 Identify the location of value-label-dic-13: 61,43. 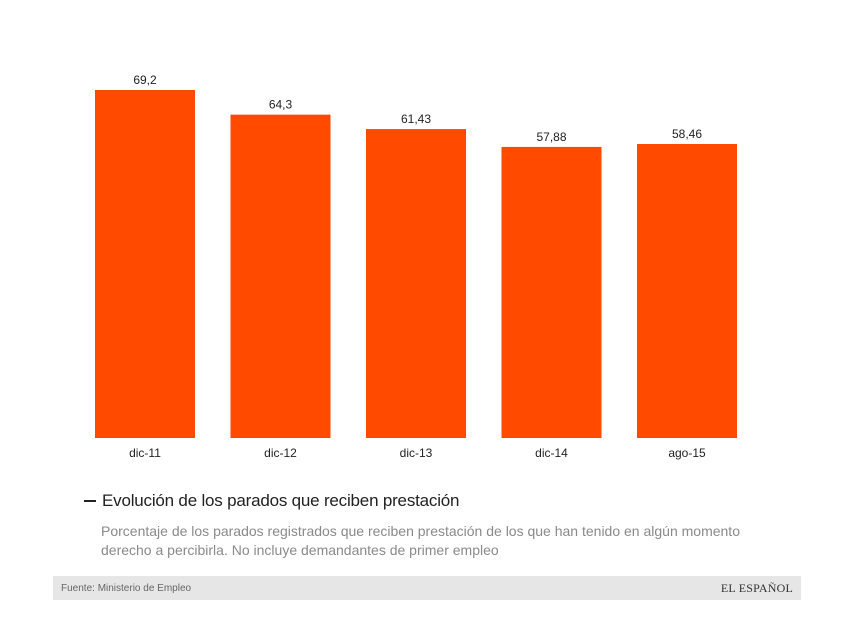
(416, 119).